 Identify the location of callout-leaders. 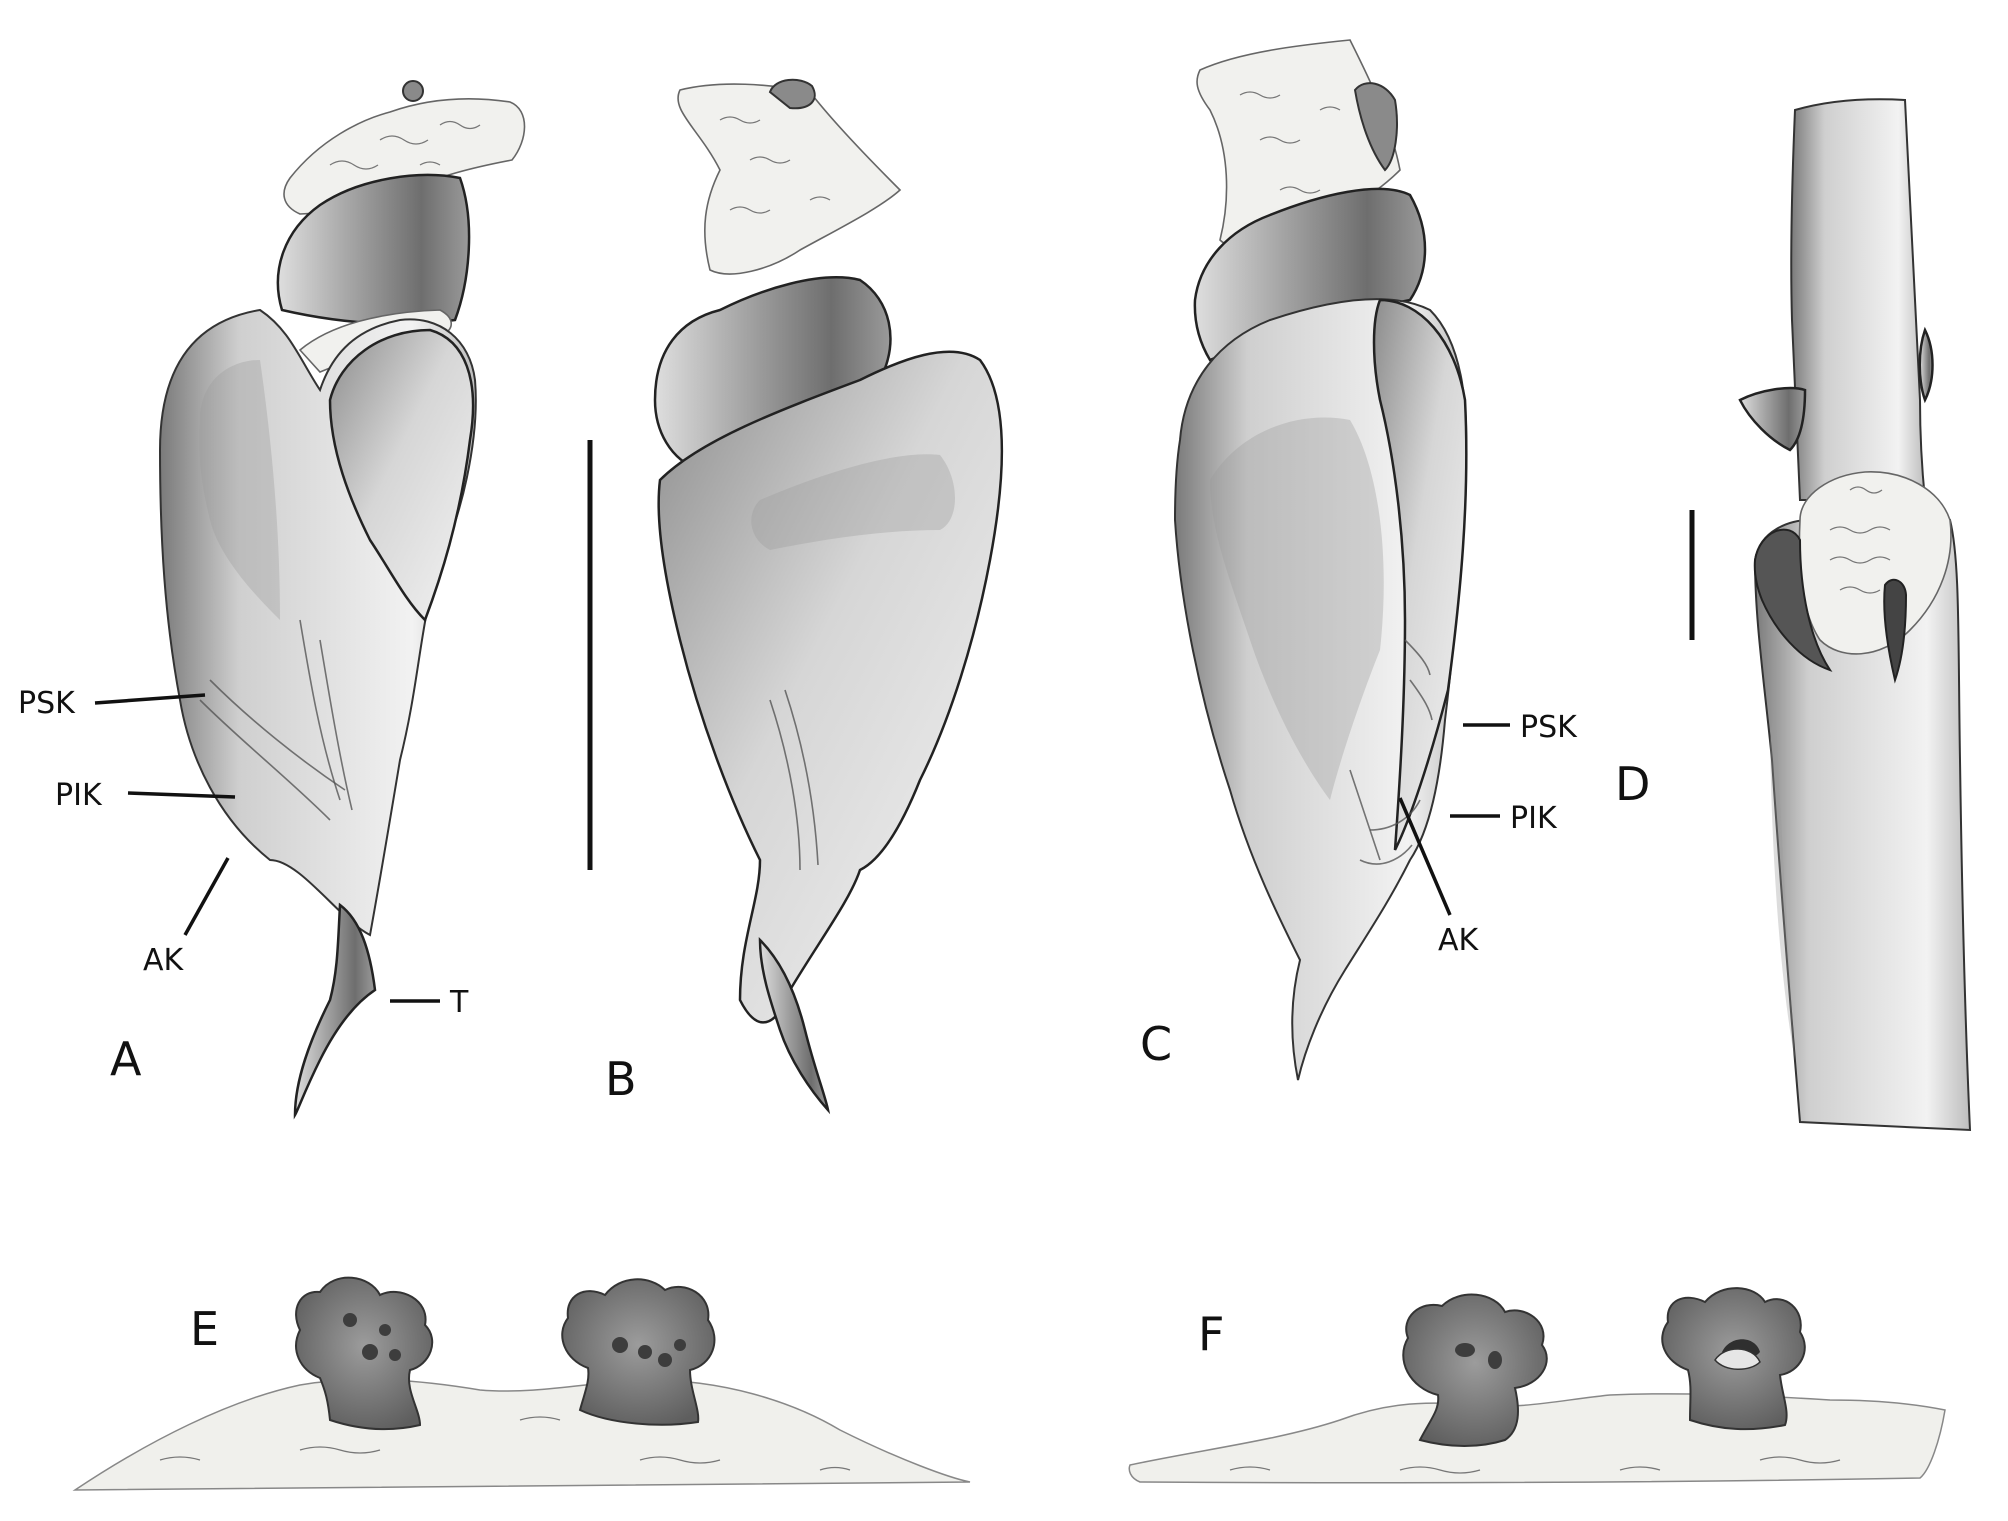
(802, 848).